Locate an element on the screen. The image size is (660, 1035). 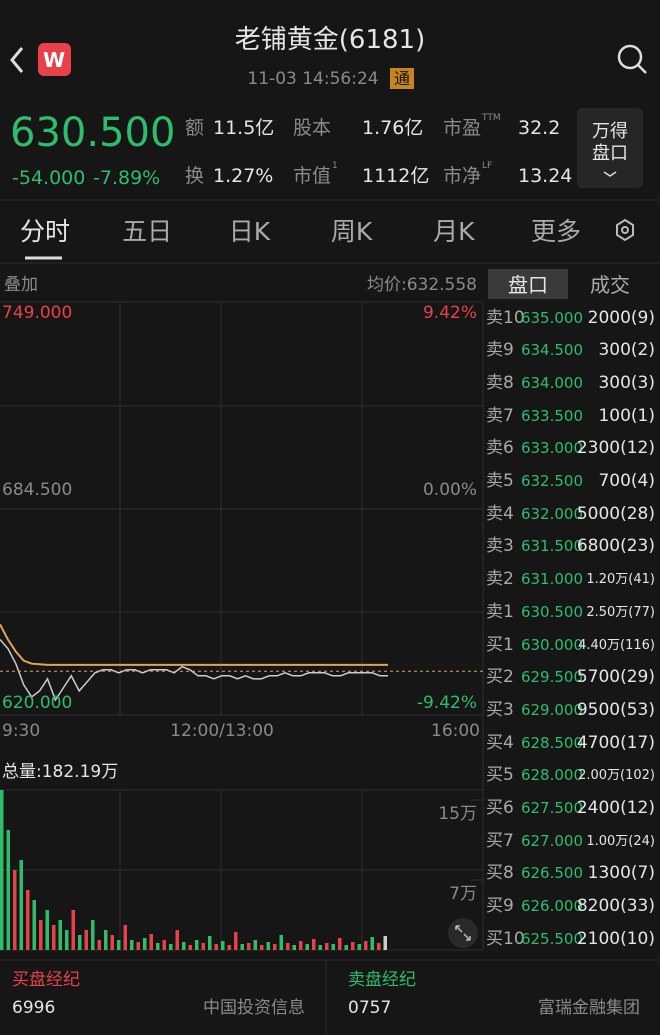
ob-price: 629.000 is located at coordinates (551, 709).